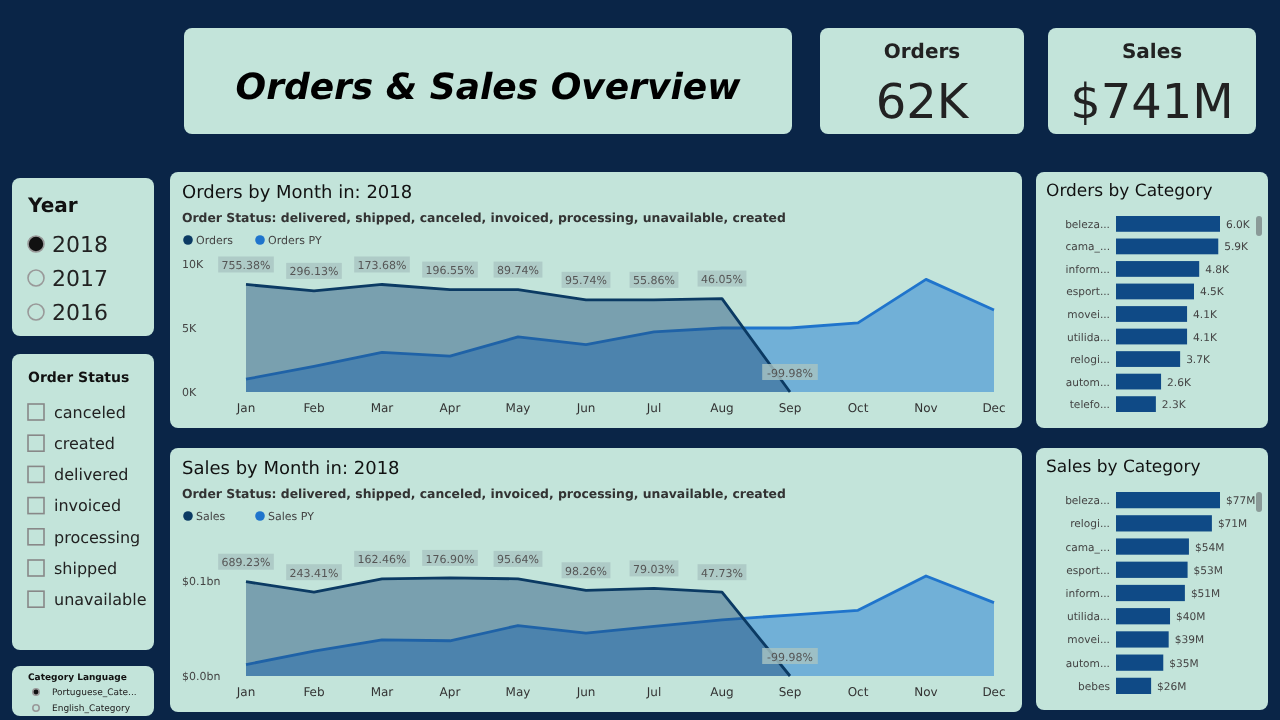 The width and height of the screenshot is (1280, 720). I want to click on text: 2018, so click(80, 244).